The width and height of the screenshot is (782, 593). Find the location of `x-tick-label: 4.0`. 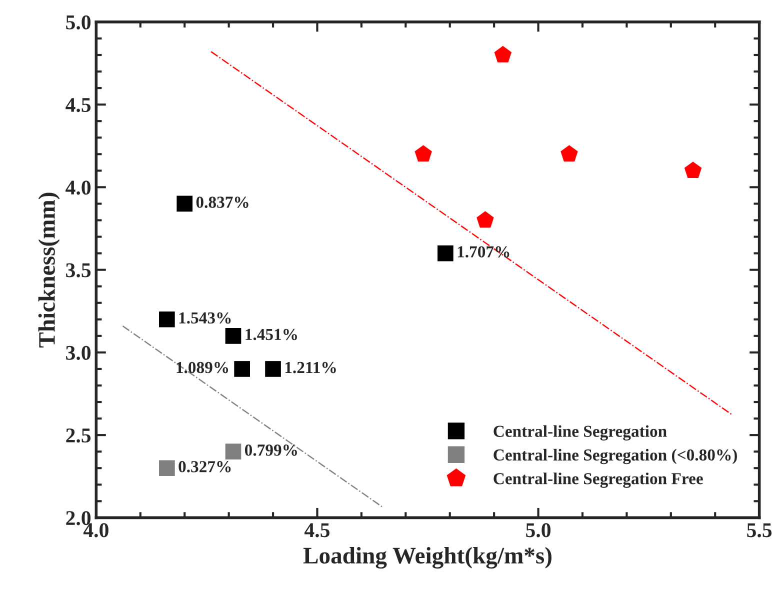

x-tick-label: 4.0 is located at coordinates (95, 530).